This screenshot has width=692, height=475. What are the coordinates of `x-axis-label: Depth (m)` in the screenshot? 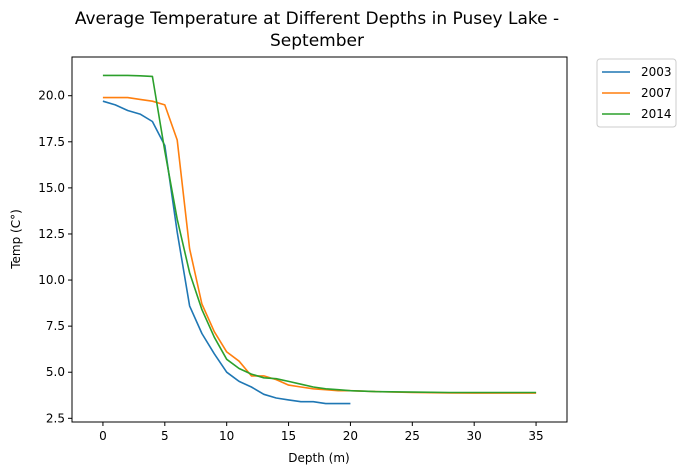 It's located at (318, 458).